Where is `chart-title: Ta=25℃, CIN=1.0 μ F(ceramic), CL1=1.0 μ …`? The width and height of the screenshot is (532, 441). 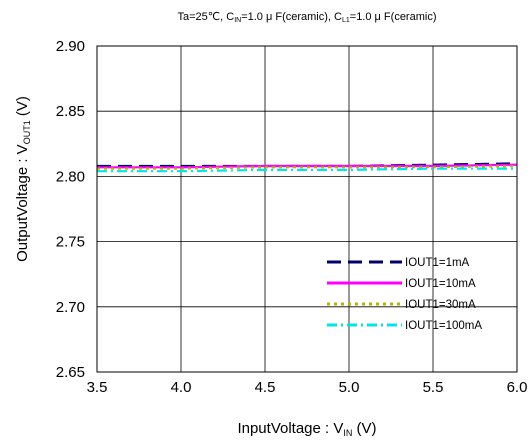 chart-title: Ta=25℃, CIN=1.0 μ F(ceramic), CL1=1.0 μ … is located at coordinates (307, 17).